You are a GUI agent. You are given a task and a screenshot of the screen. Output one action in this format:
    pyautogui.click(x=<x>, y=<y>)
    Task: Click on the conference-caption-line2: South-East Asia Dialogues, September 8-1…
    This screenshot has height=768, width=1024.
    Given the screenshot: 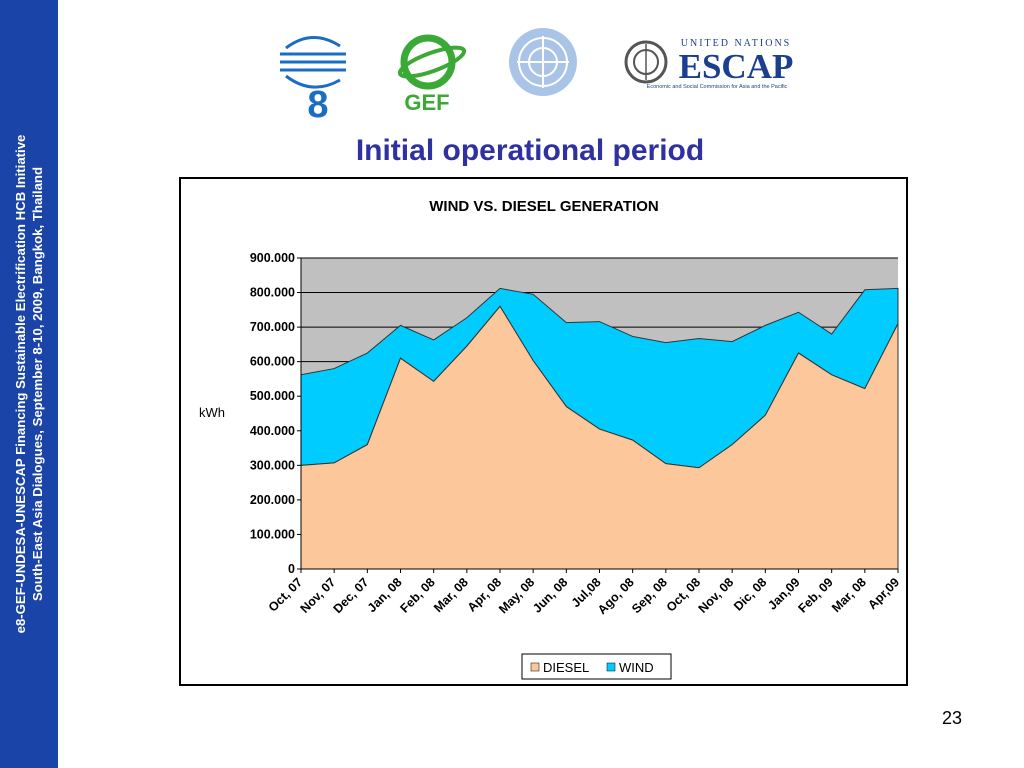 What is the action you would take?
    pyautogui.click(x=37, y=384)
    